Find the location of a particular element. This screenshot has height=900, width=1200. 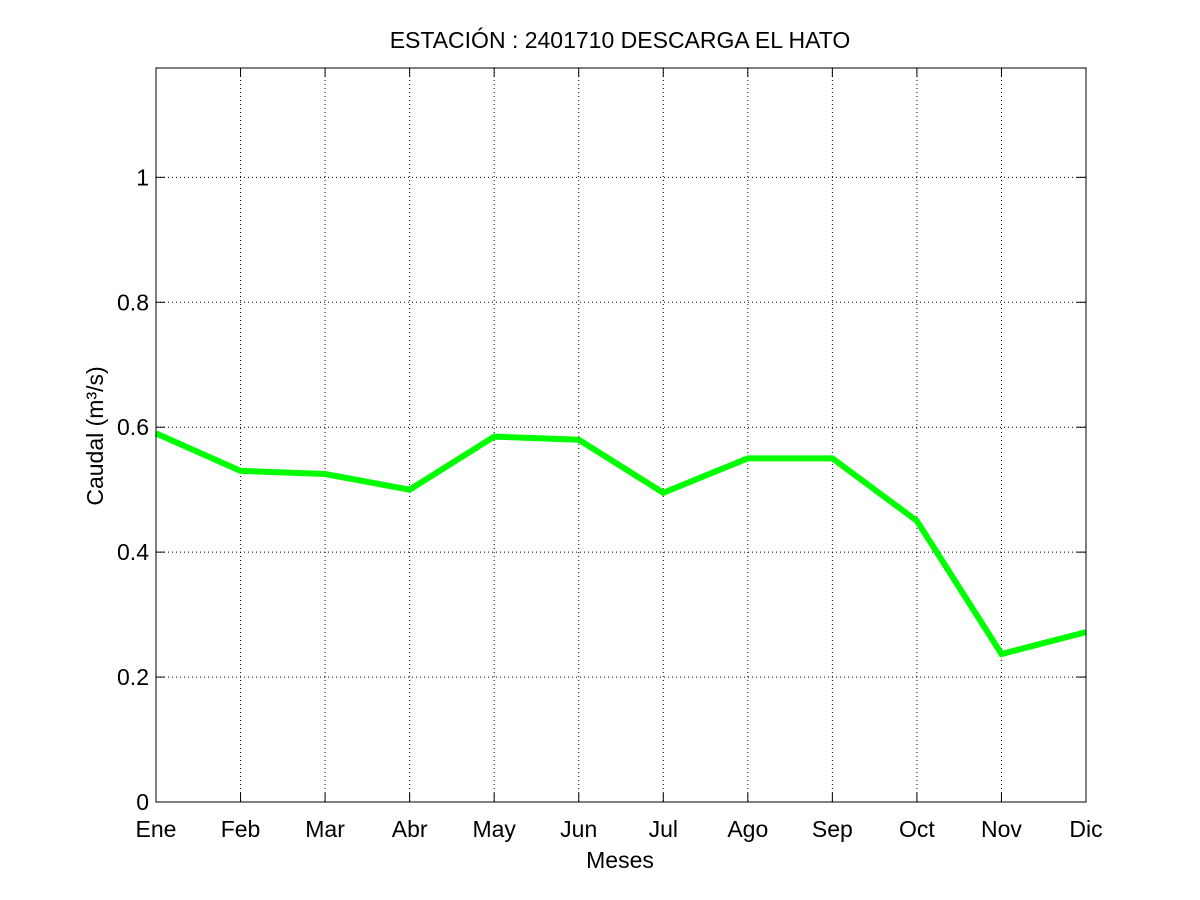

x-tick-label: May is located at coordinates (494, 829).